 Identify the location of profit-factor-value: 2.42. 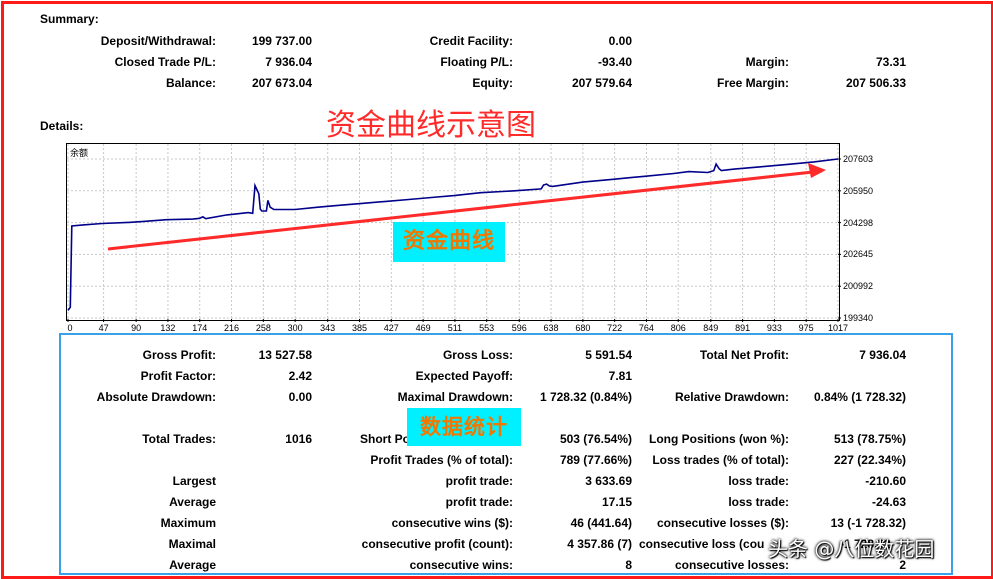
(300, 376).